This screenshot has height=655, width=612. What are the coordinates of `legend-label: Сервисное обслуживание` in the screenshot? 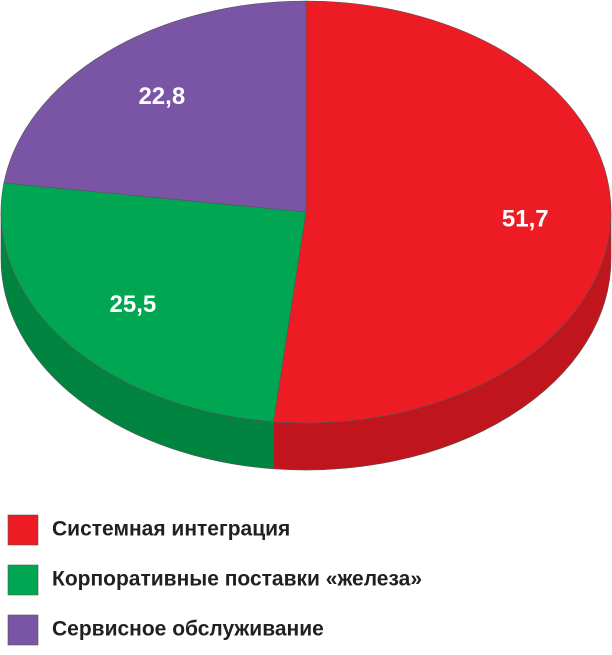 It's located at (188, 629).